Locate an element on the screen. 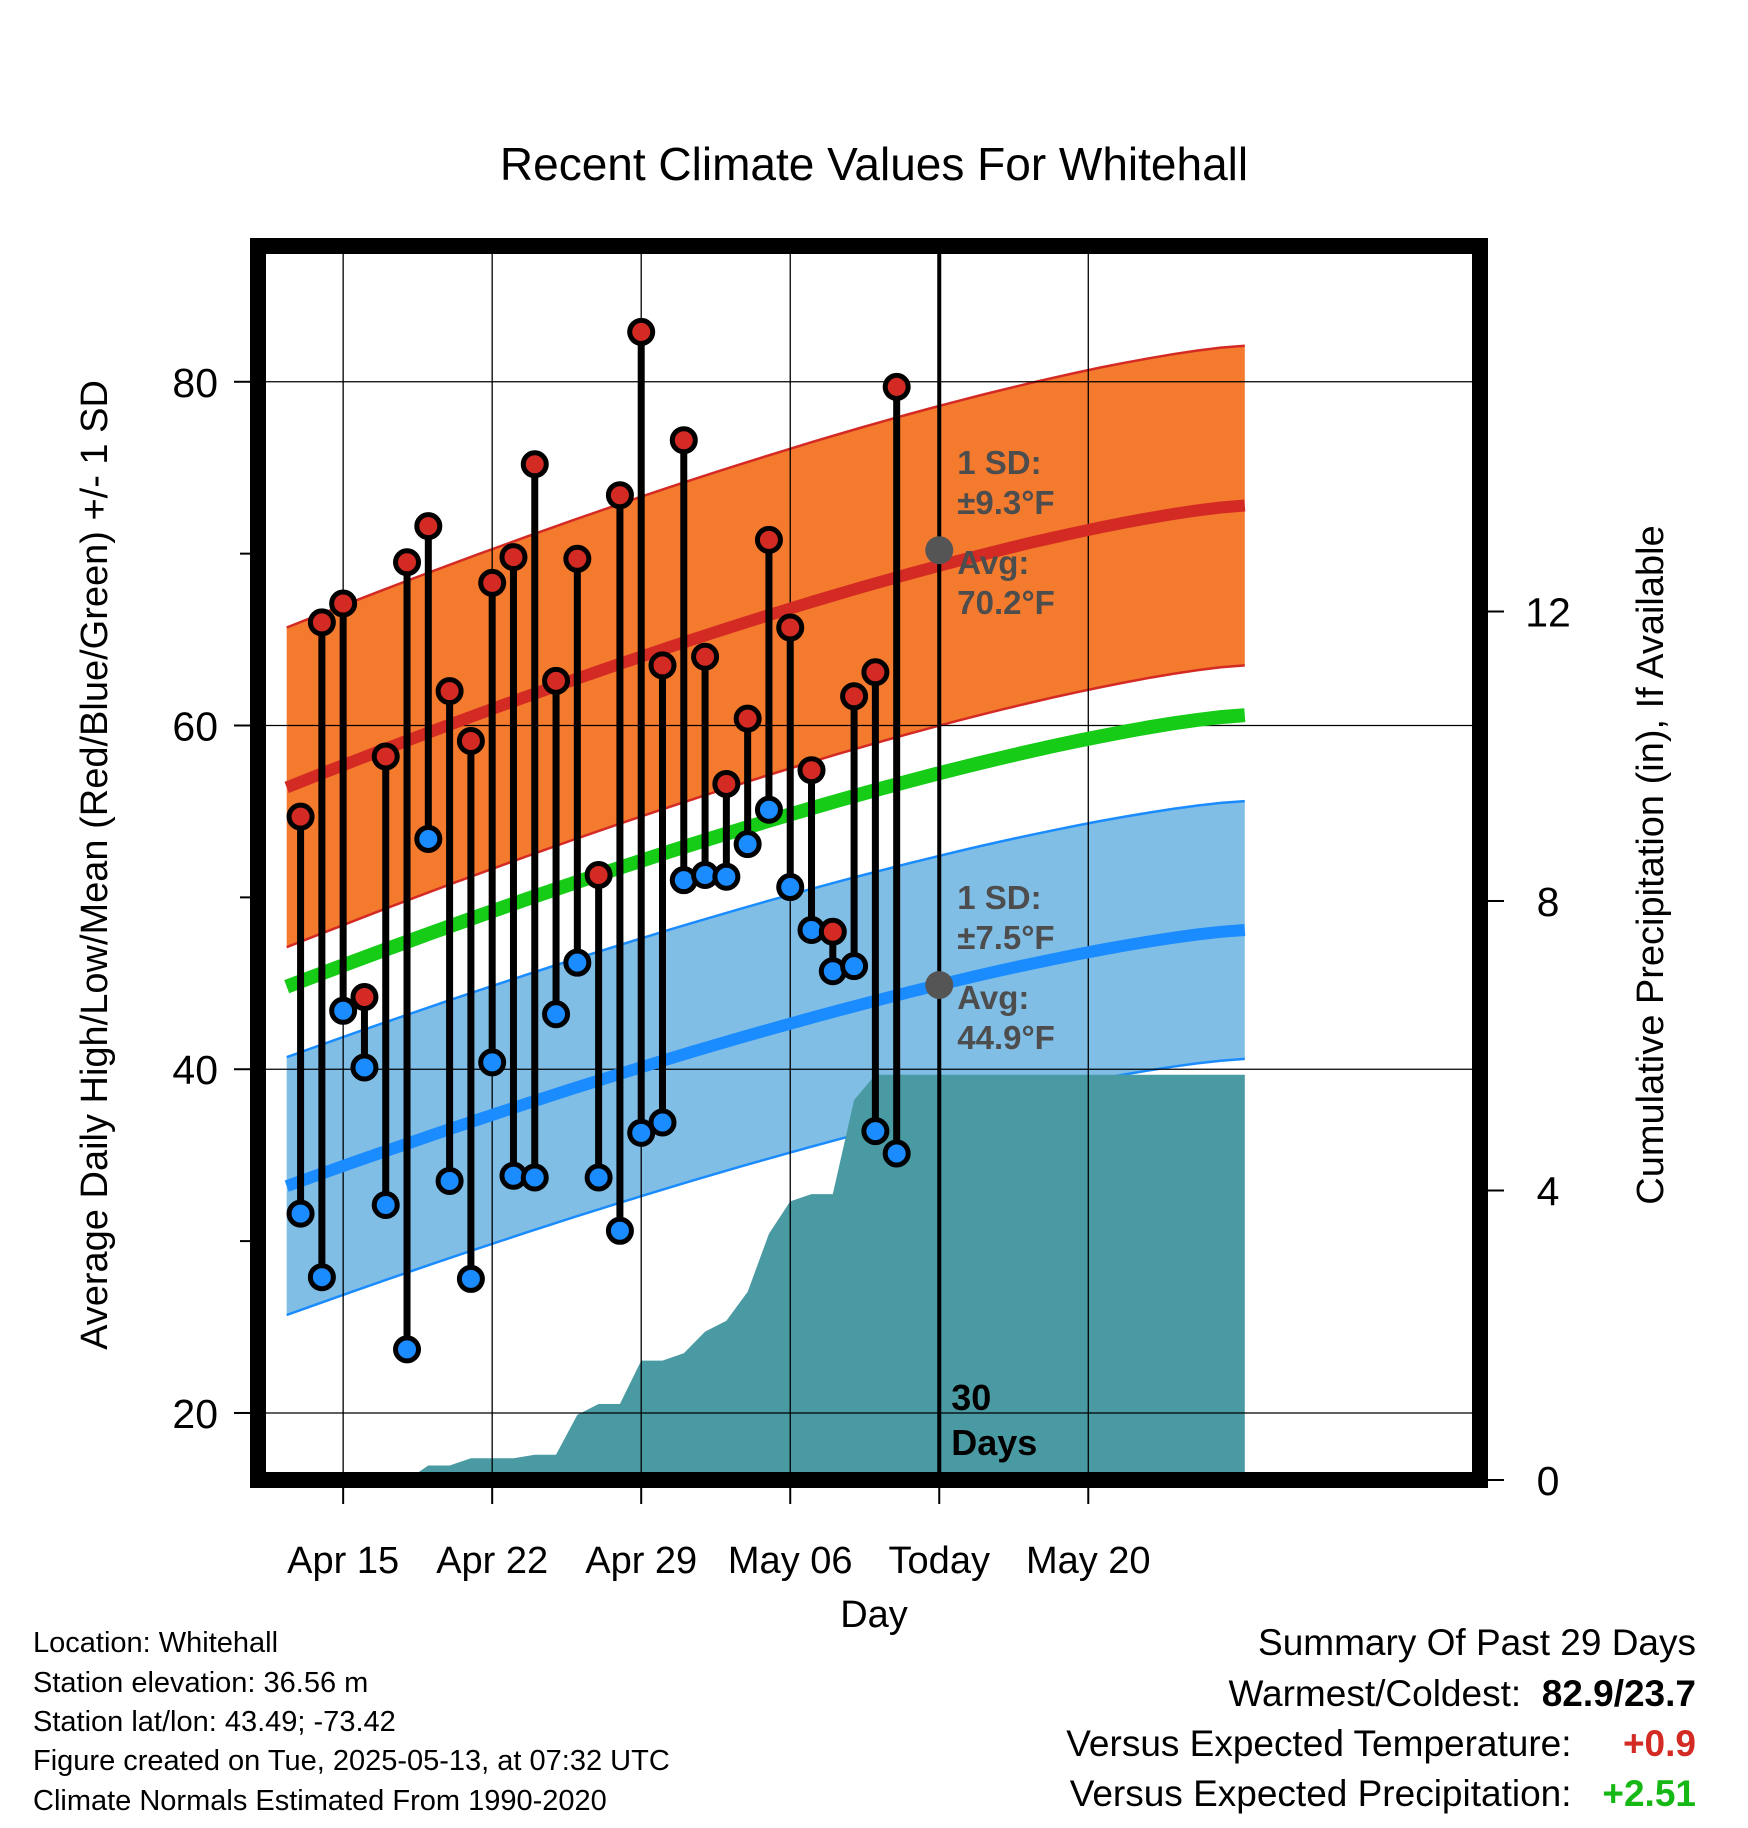 Image resolution: width=1748 pixels, height=1828 pixels. summary-temp-row: Versus Expected Temperature: +0.9 is located at coordinates (1381, 1744).